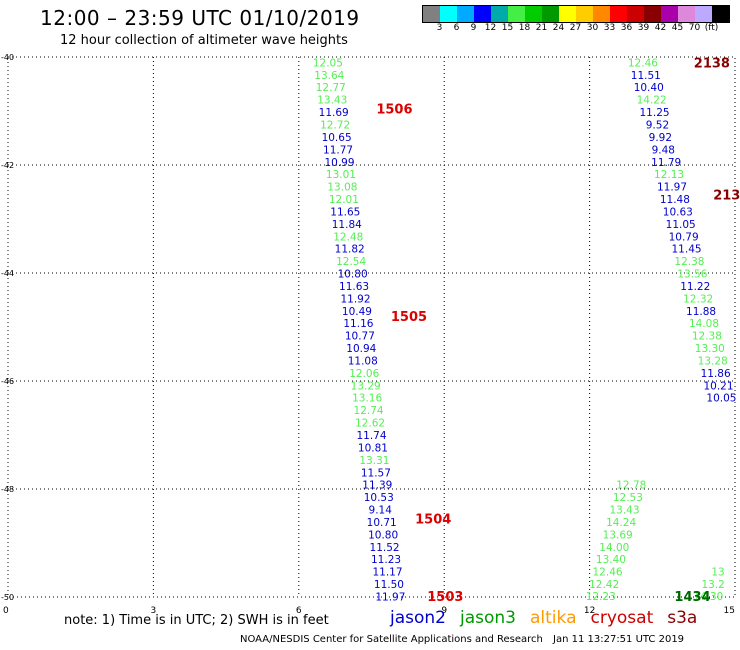 This screenshot has width=740, height=650. What do you see at coordinates (373, 448) in the screenshot?
I see `wave-height-value: 10.81` at bounding box center [373, 448].